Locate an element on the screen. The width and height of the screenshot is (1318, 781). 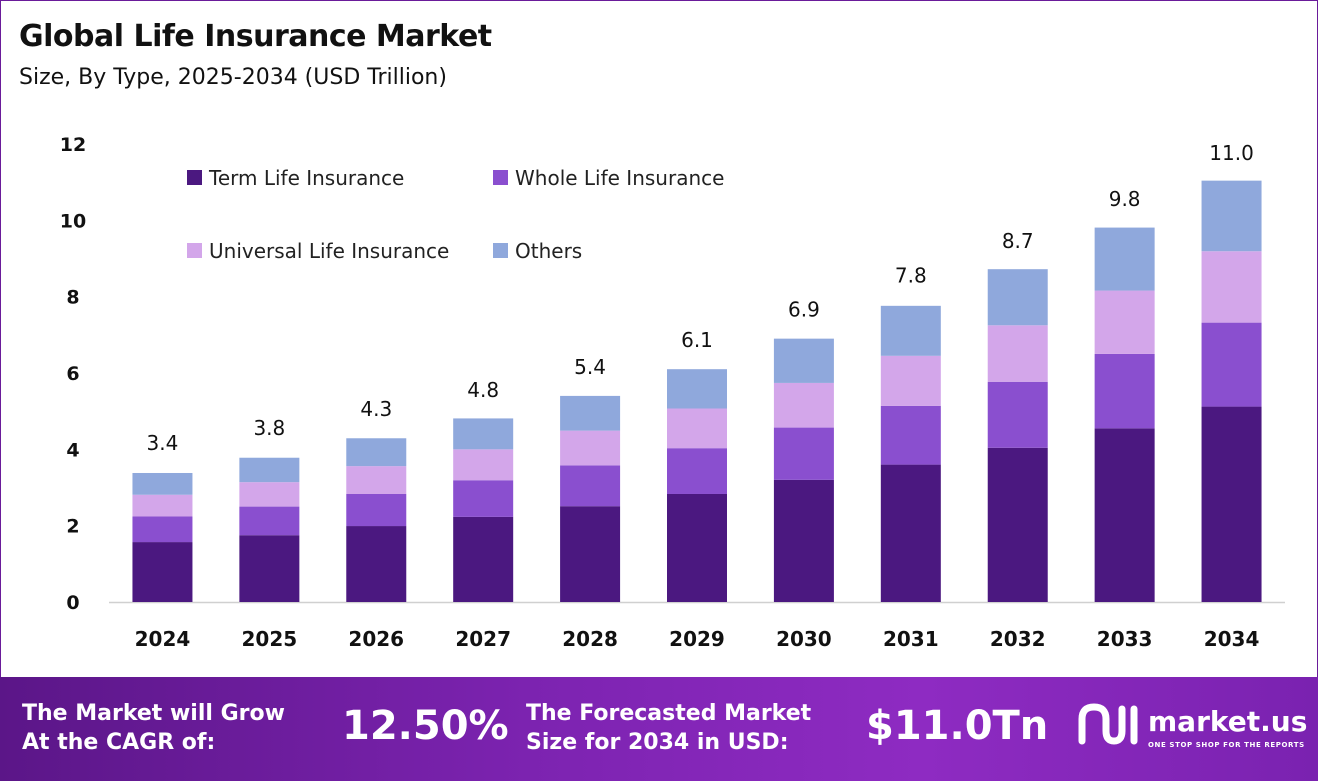
x-tick-label: 2033 is located at coordinates (1125, 639).